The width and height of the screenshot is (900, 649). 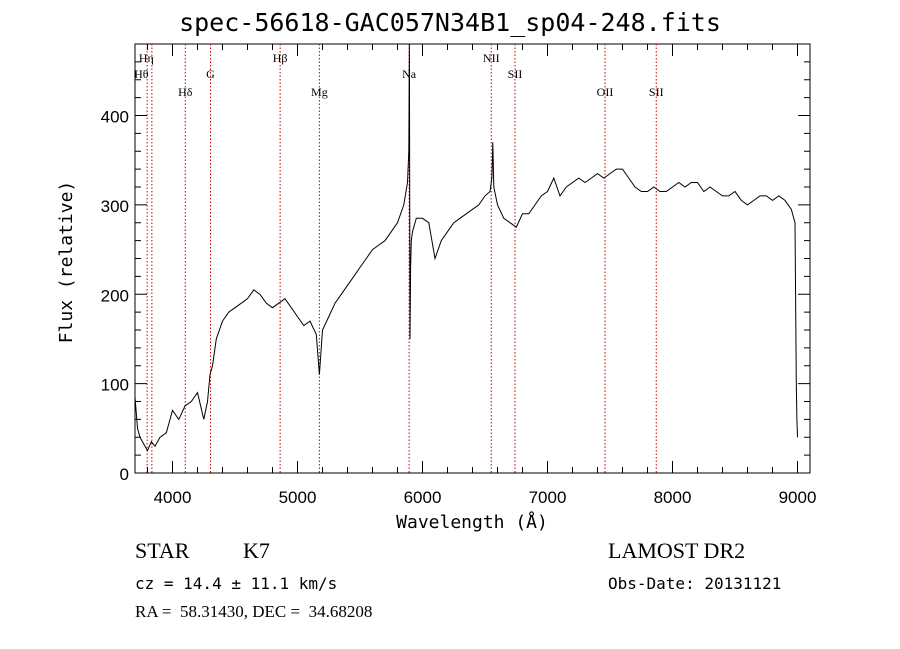 What do you see at coordinates (423, 497) in the screenshot?
I see `x-tick-label: 6000` at bounding box center [423, 497].